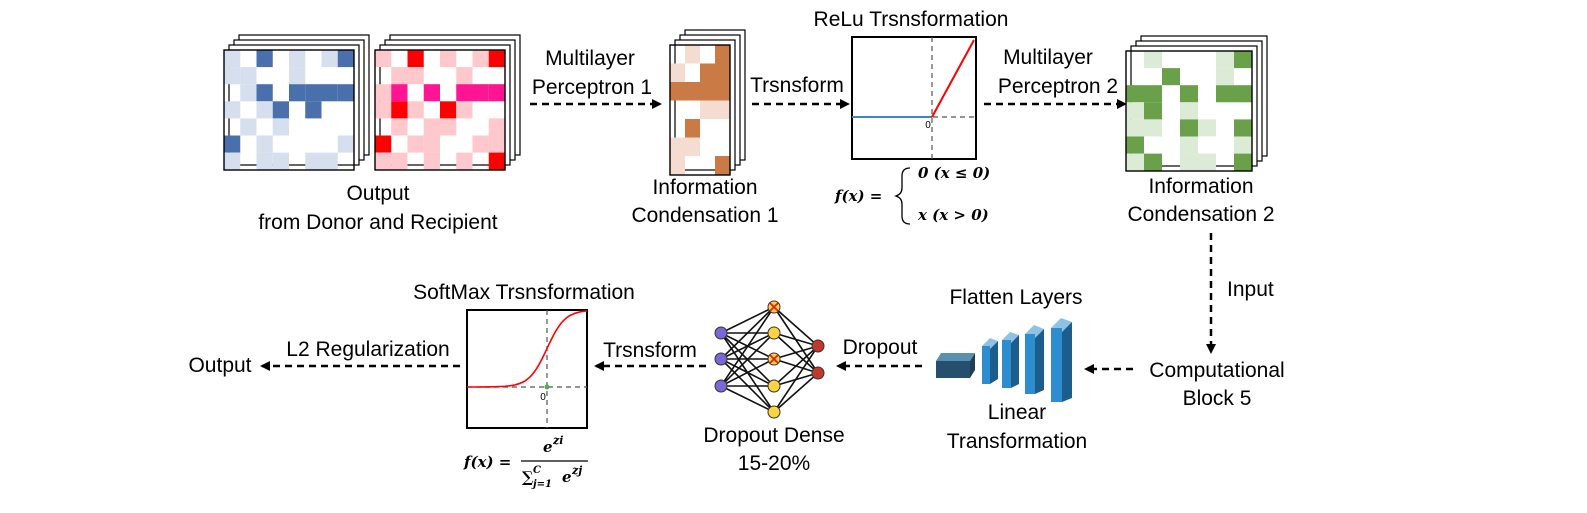  I want to click on l2-label: L2 Regularization, so click(367, 349).